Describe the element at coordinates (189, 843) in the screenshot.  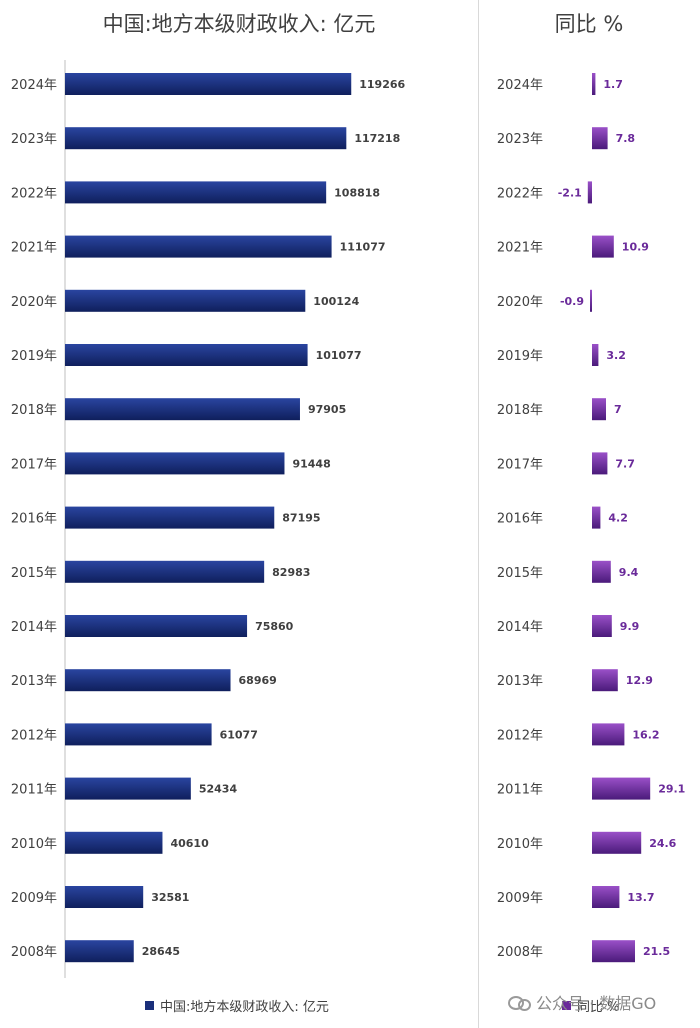
I see `left-data-label: 40610` at that location.